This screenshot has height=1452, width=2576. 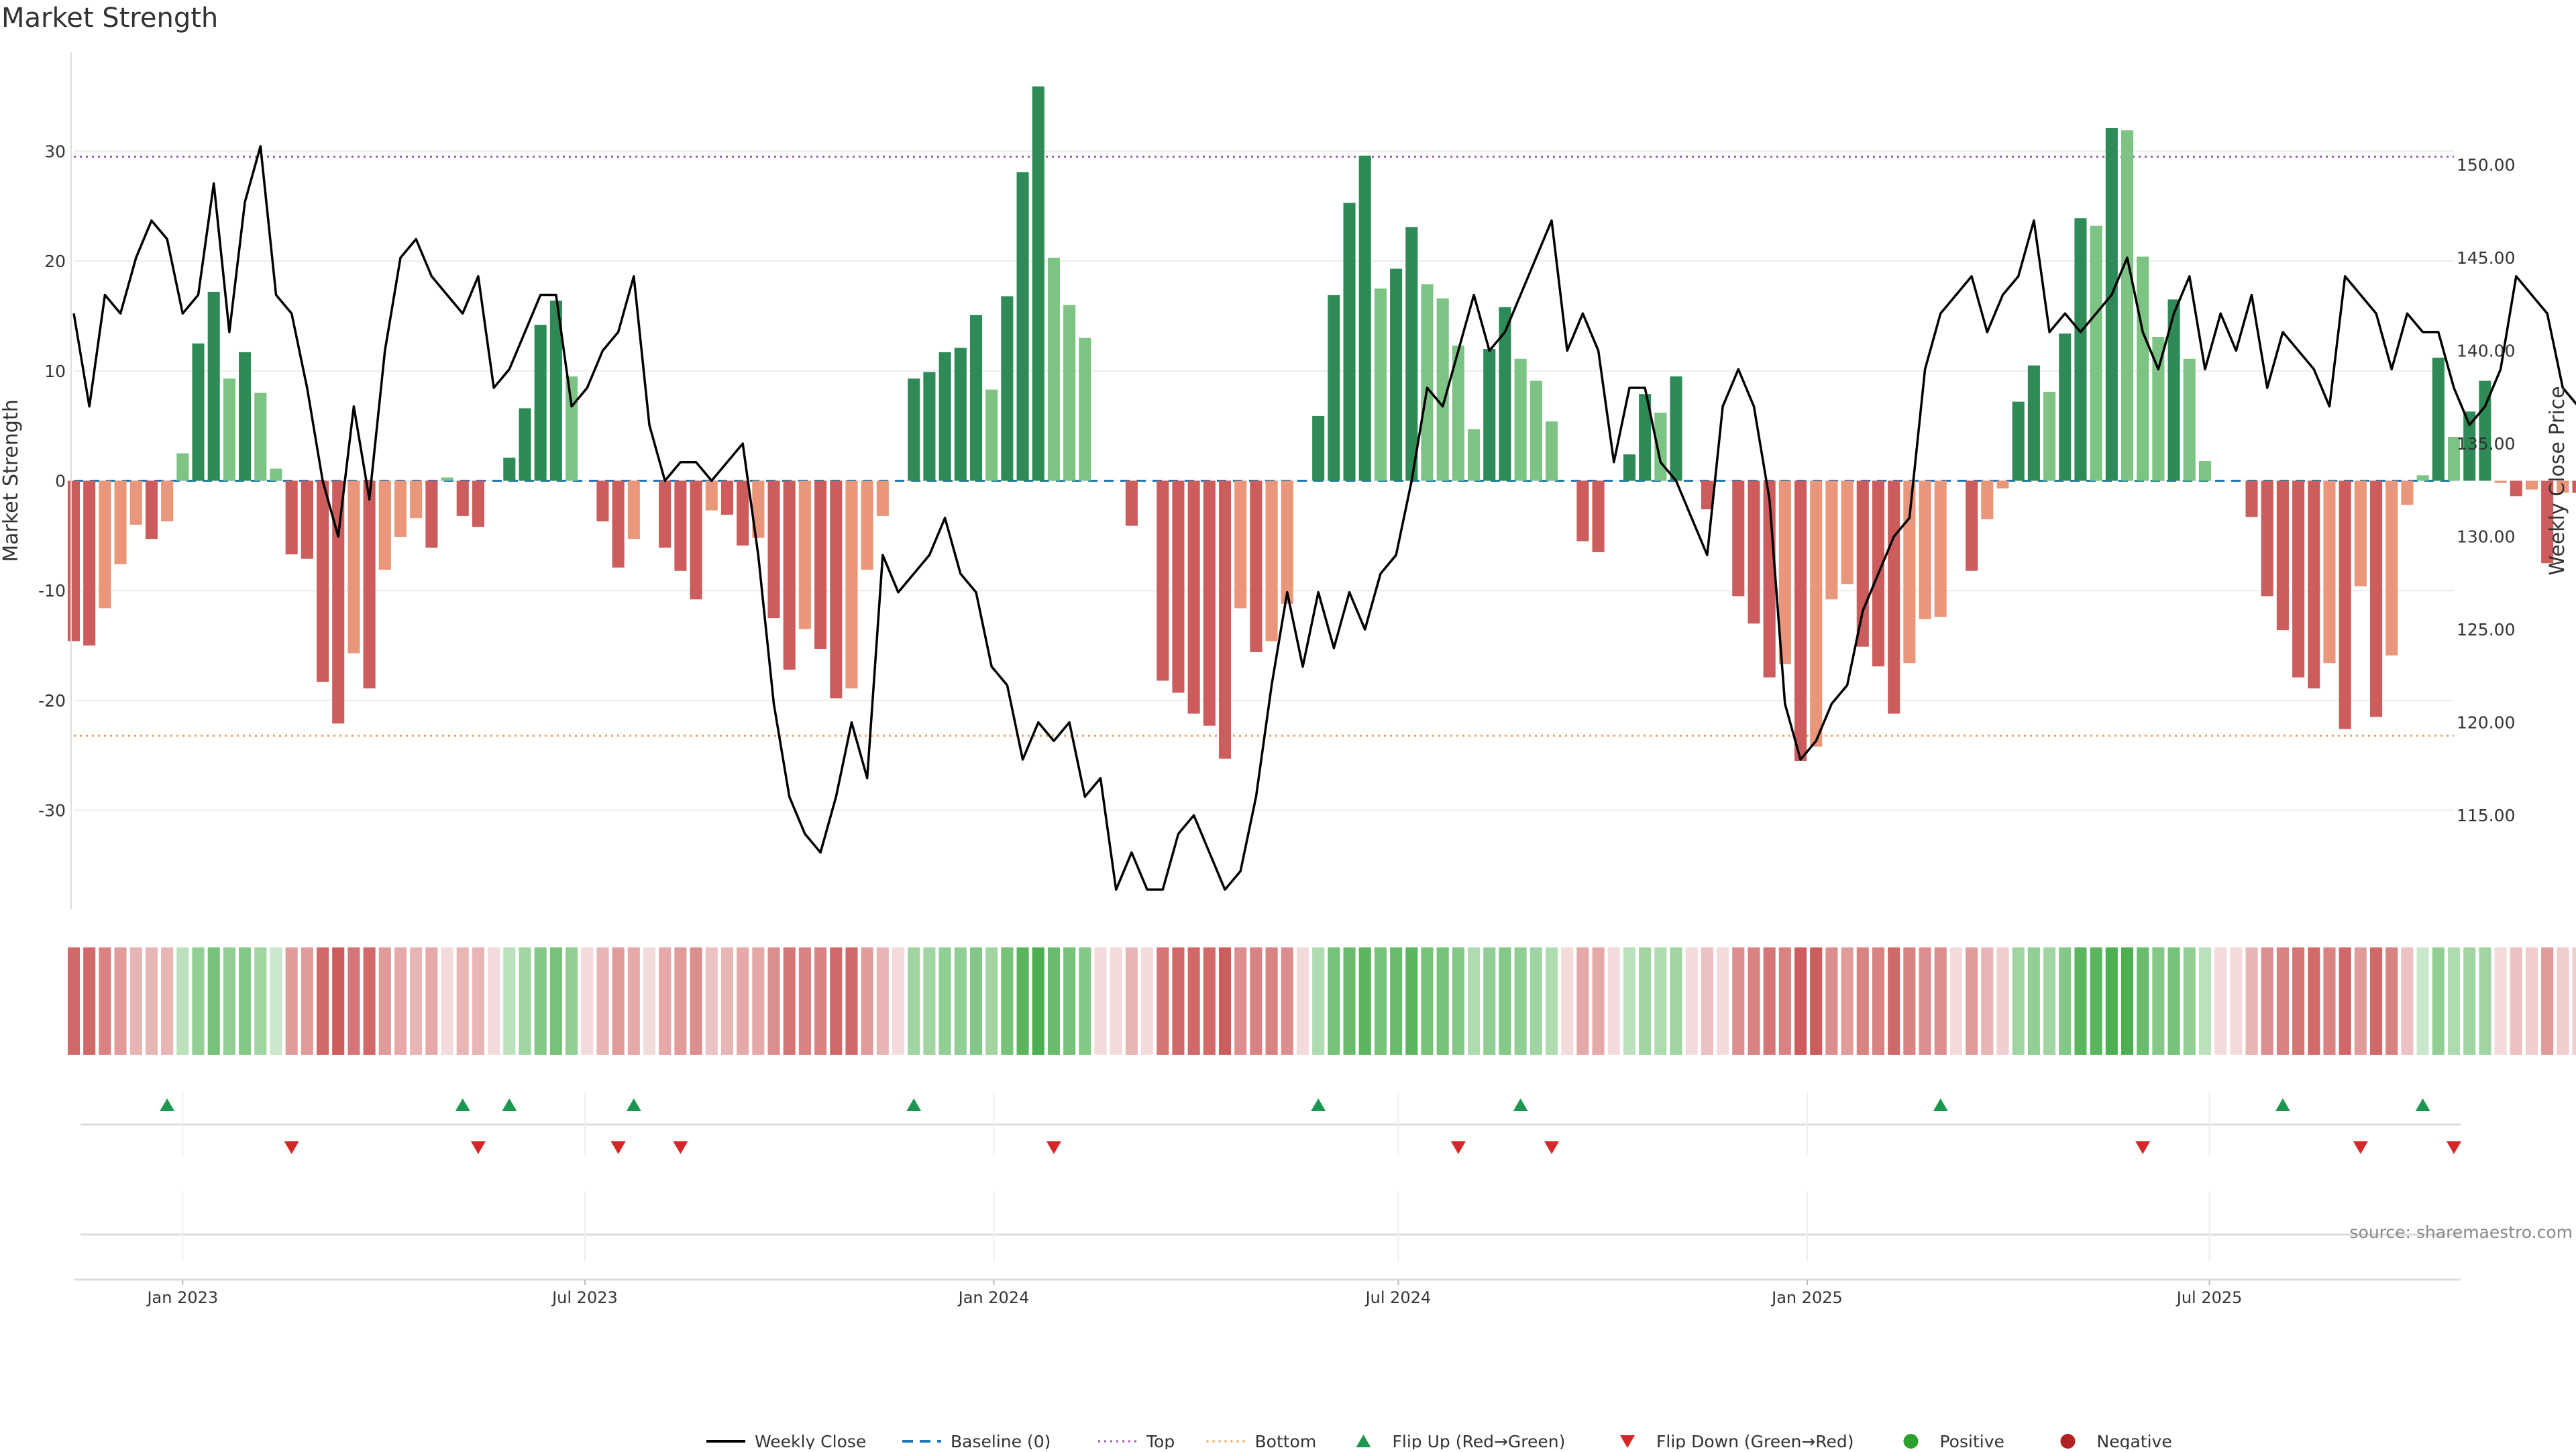 I want to click on legend-label: Top, so click(x=1160, y=1440).